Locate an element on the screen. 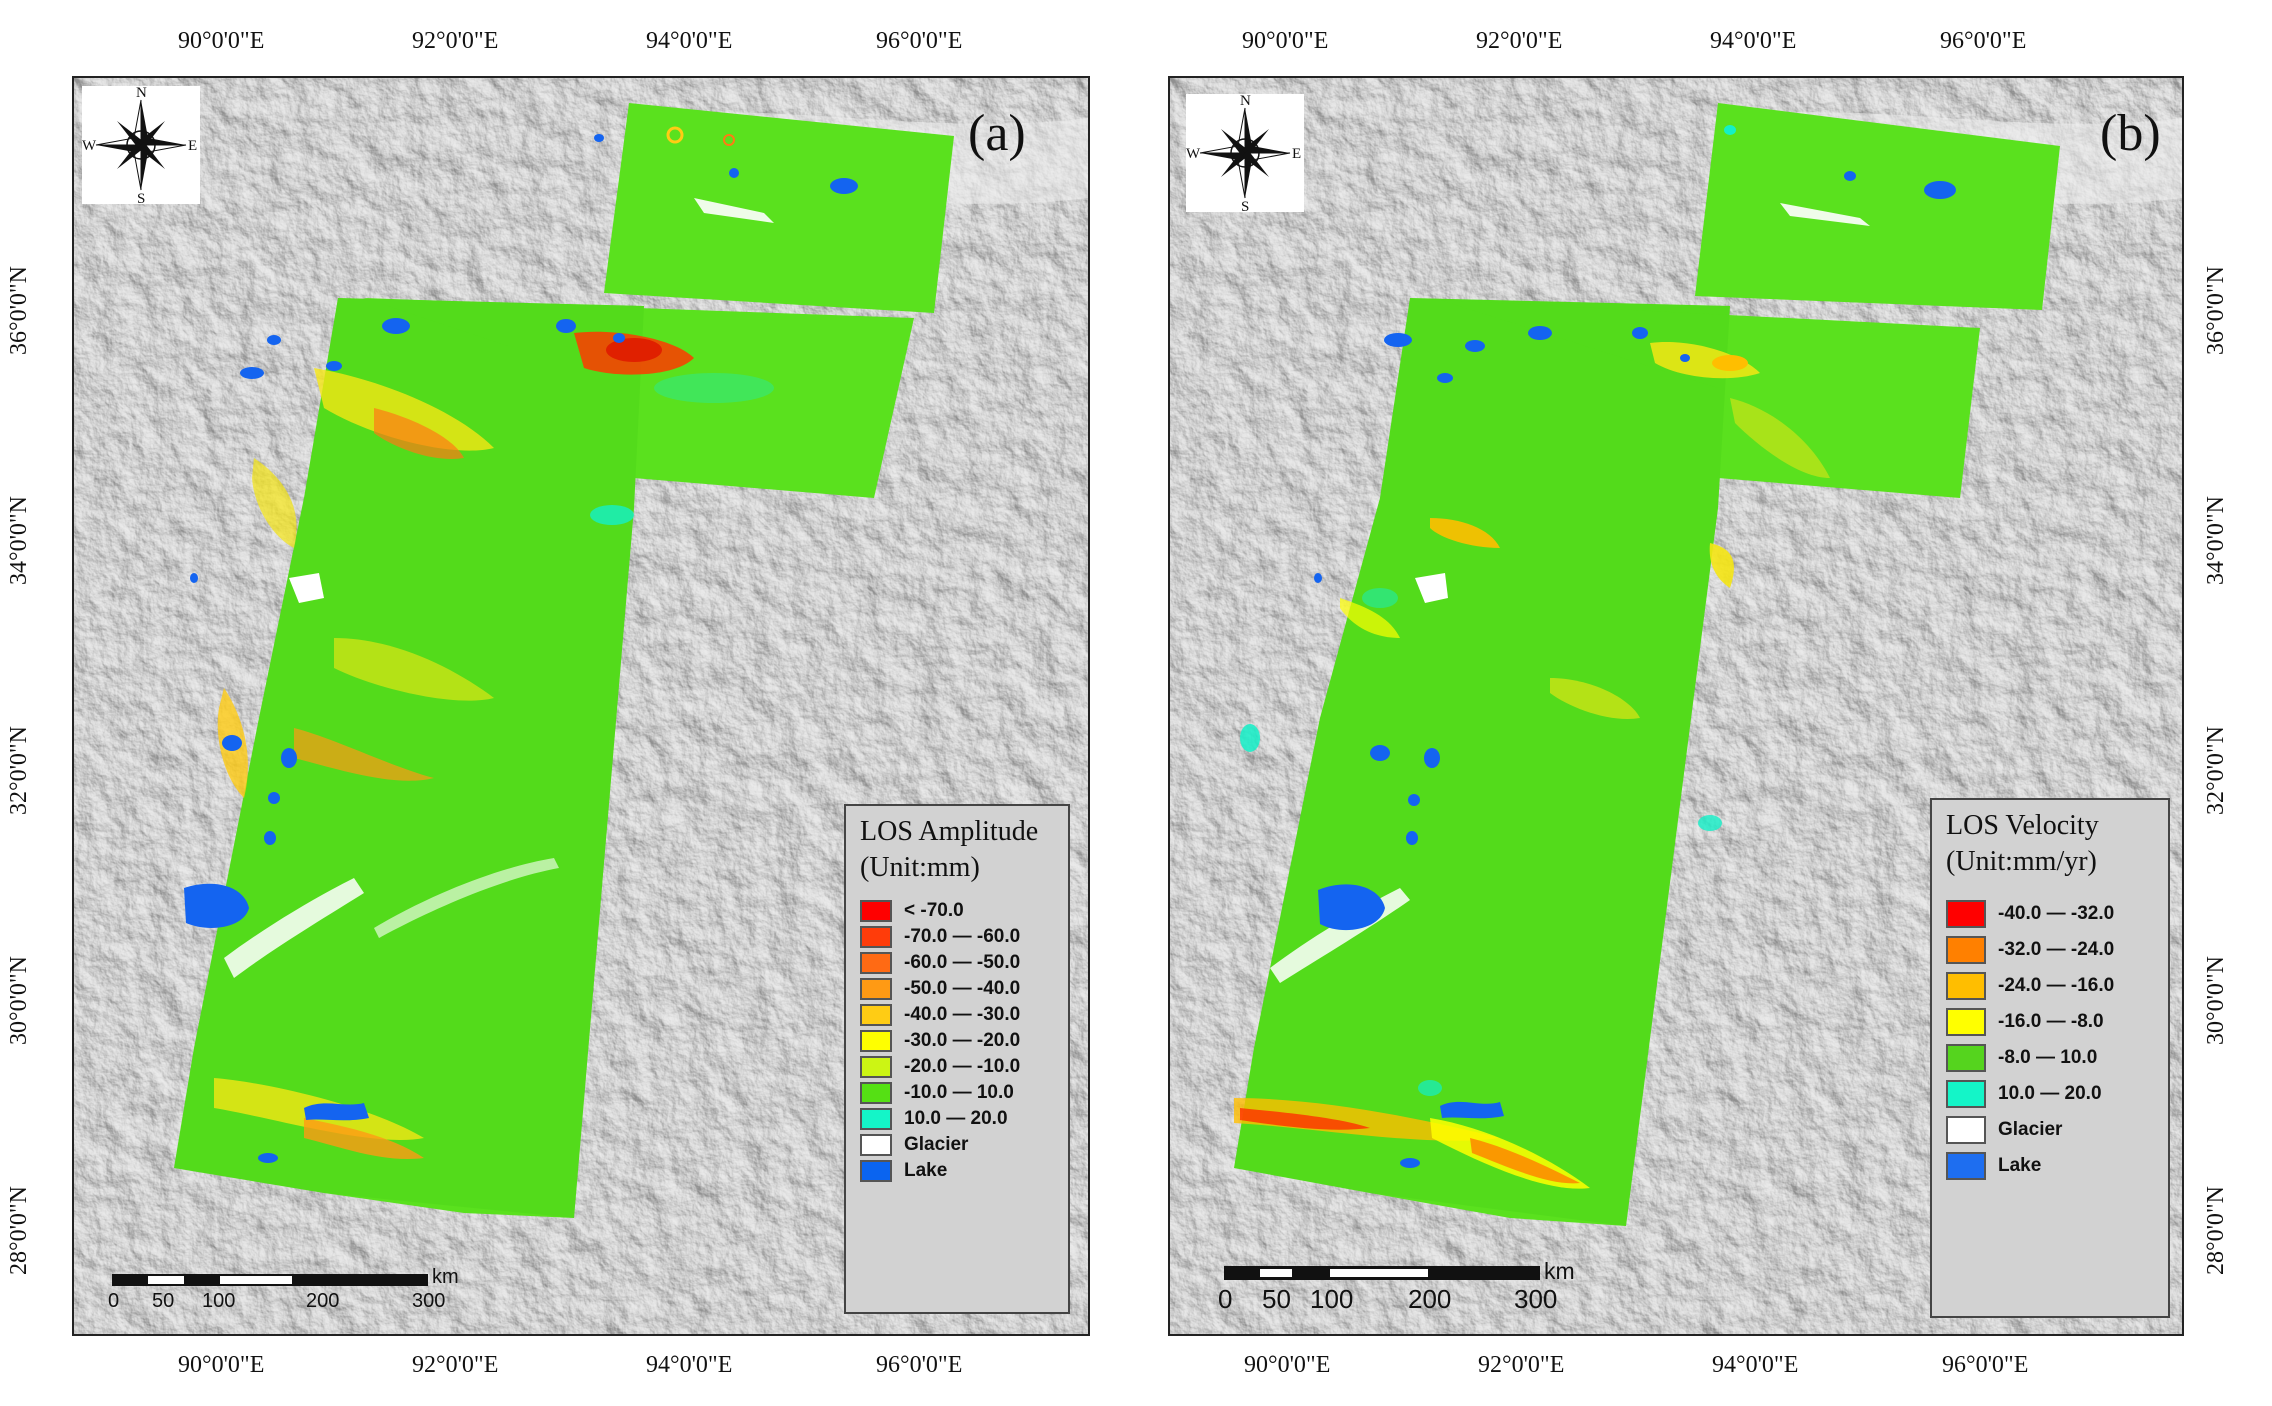 Image resolution: width=2272 pixels, height=1406 pixels. legend-label: -60.0 — -50.0 is located at coordinates (962, 962).